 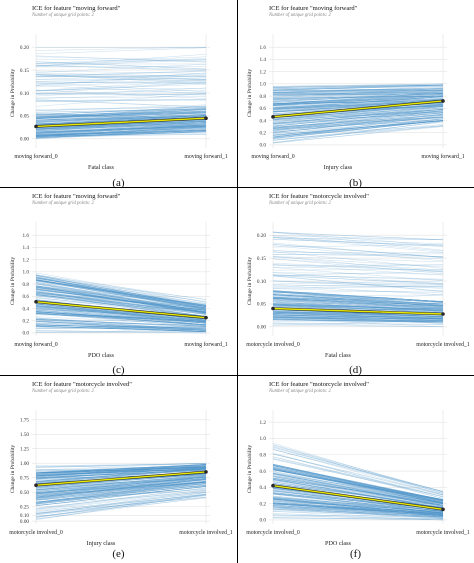 I want to click on x-axis-label: Injury class, so click(x=338, y=167).